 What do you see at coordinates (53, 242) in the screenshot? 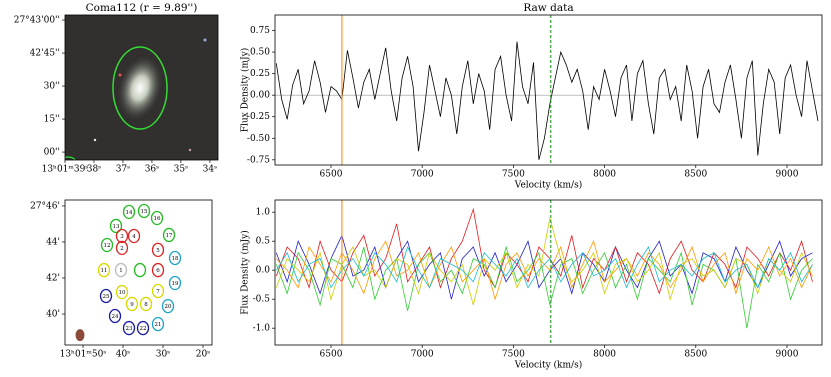
I see `y-tick-label: 44'` at bounding box center [53, 242].